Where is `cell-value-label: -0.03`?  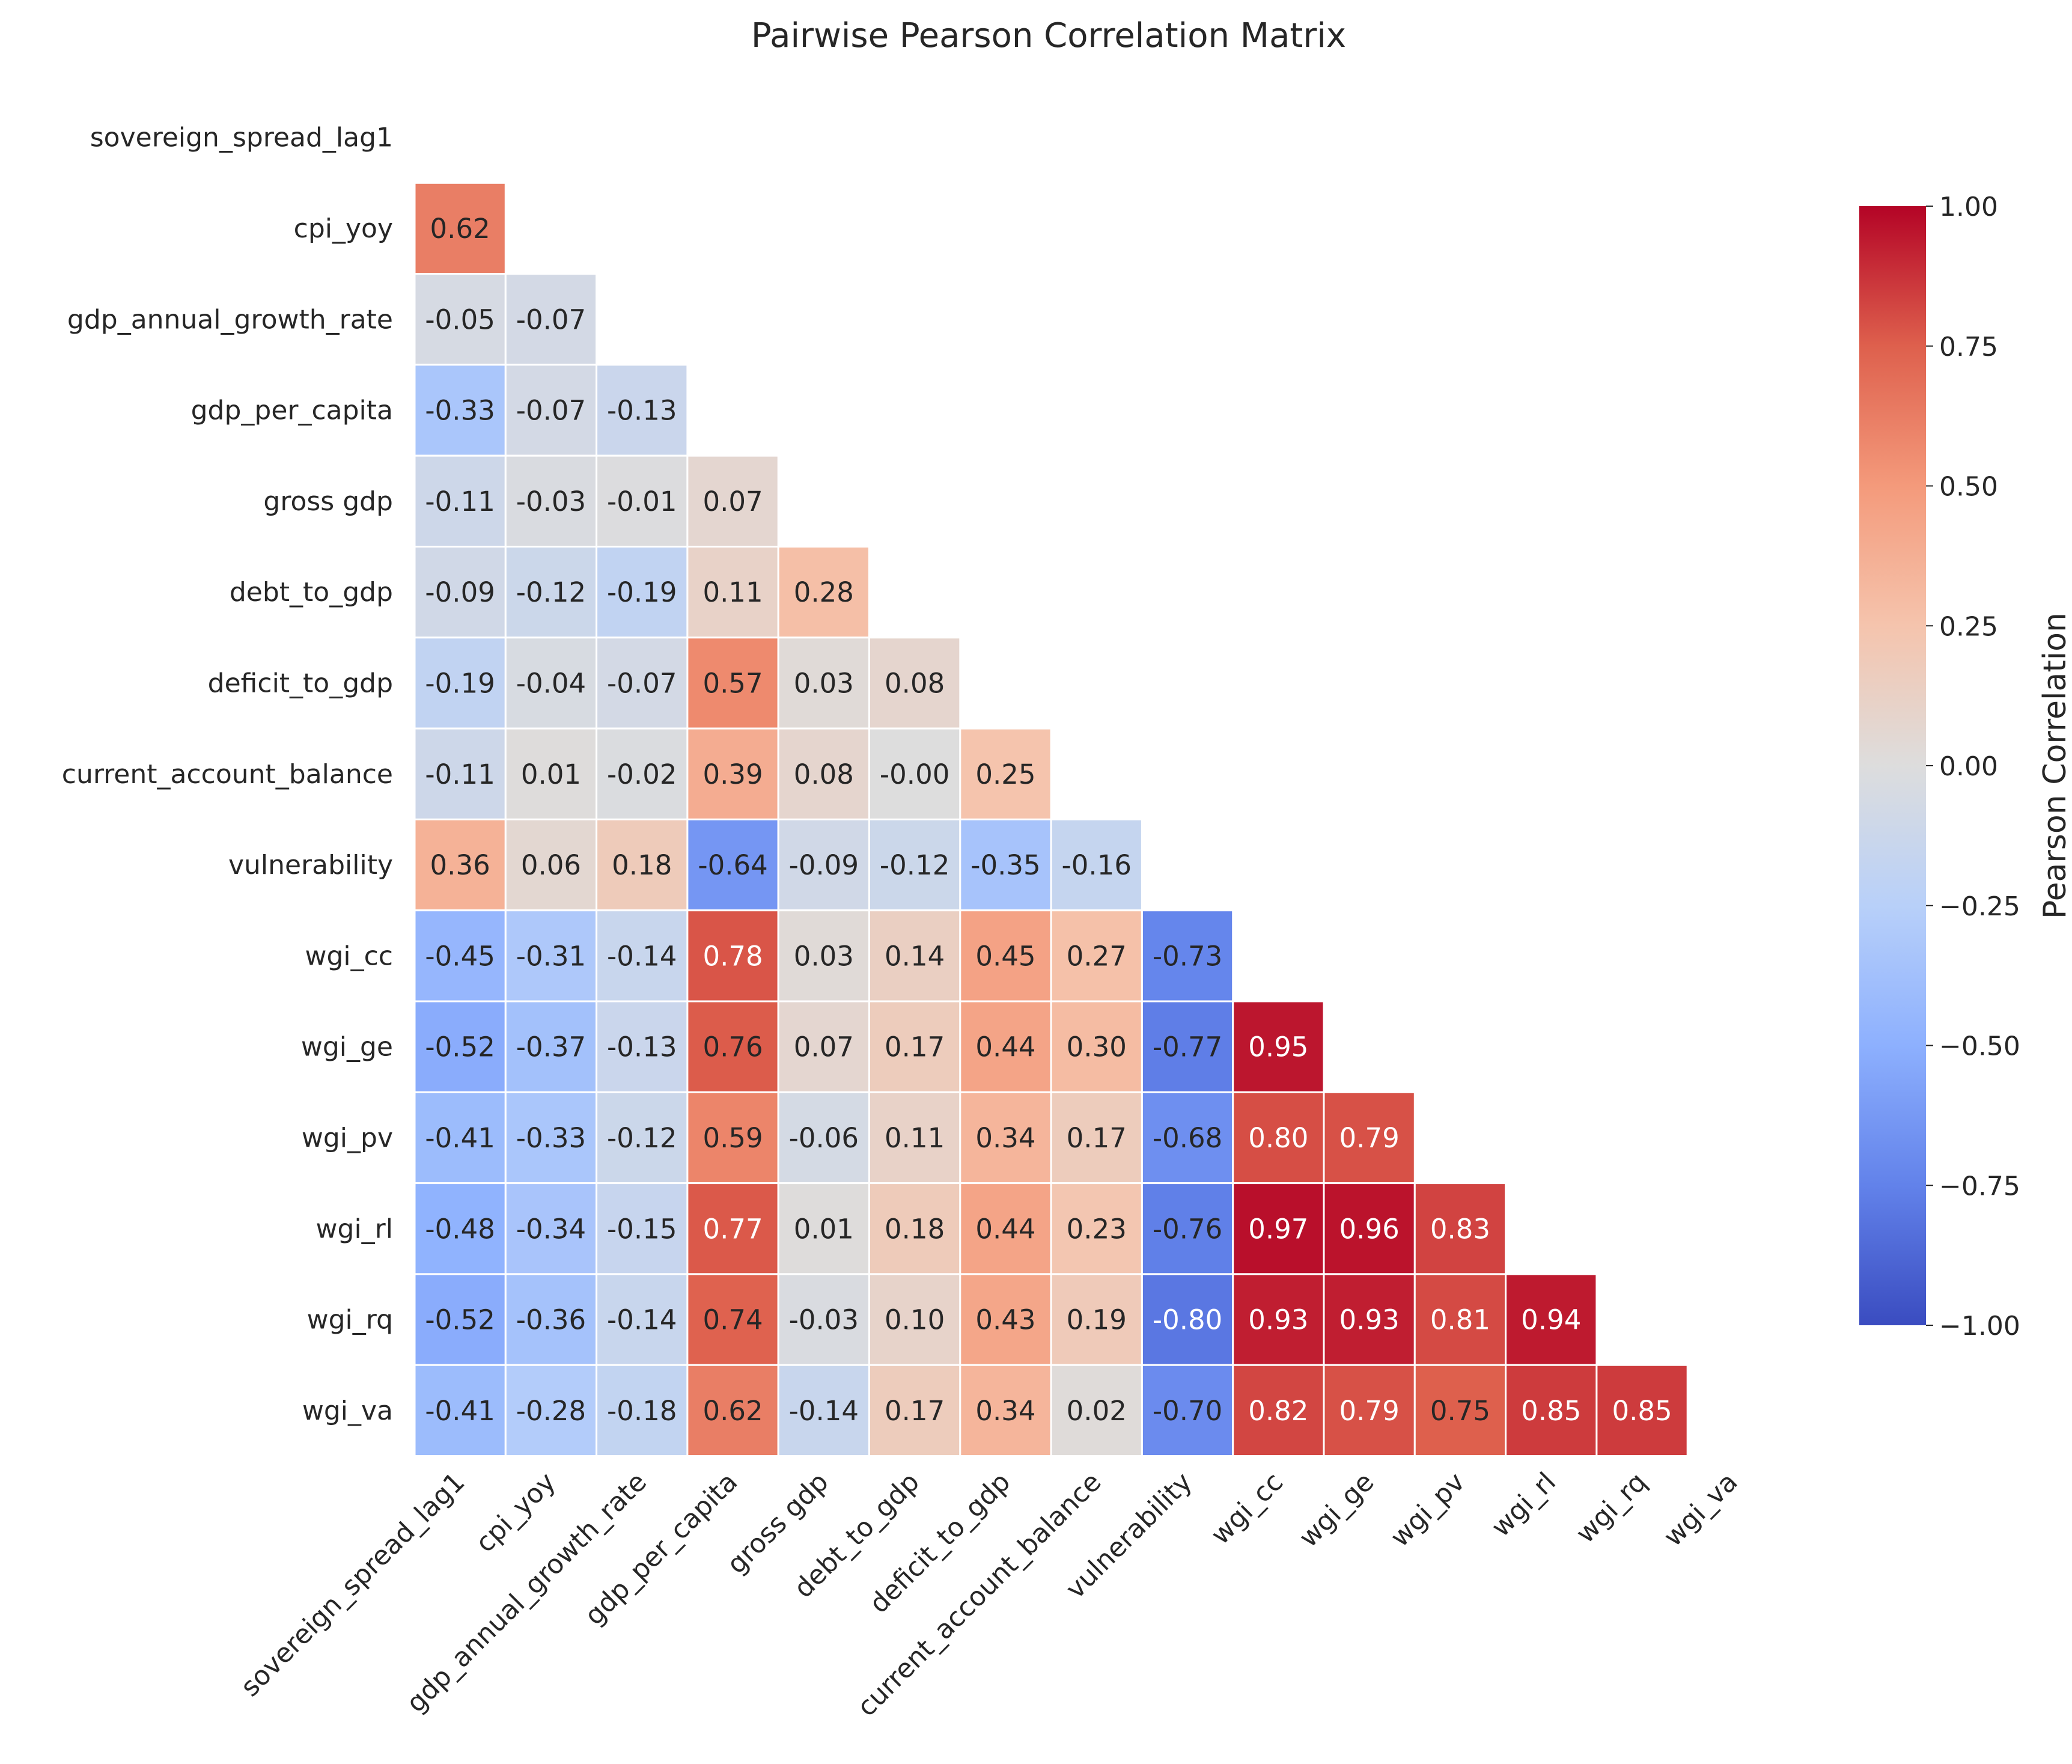
cell-value-label: -0.03 is located at coordinates (551, 501).